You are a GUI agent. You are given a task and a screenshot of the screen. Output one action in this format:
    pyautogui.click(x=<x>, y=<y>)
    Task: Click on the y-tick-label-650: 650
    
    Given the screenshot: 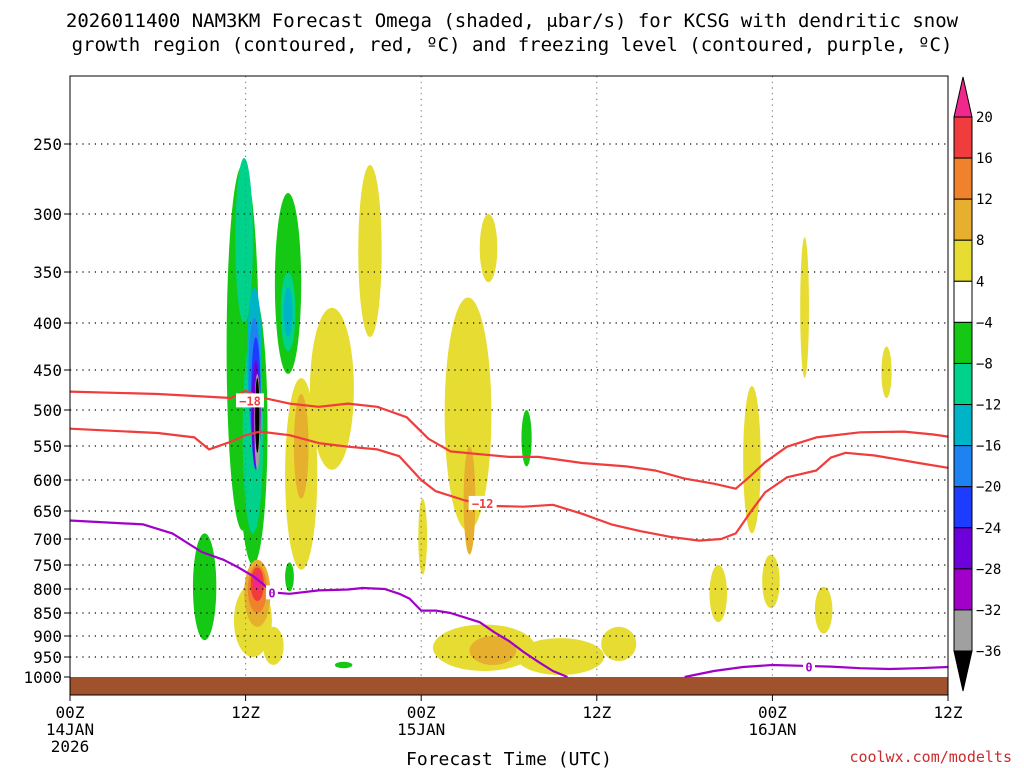 What is the action you would take?
    pyautogui.click(x=47, y=511)
    